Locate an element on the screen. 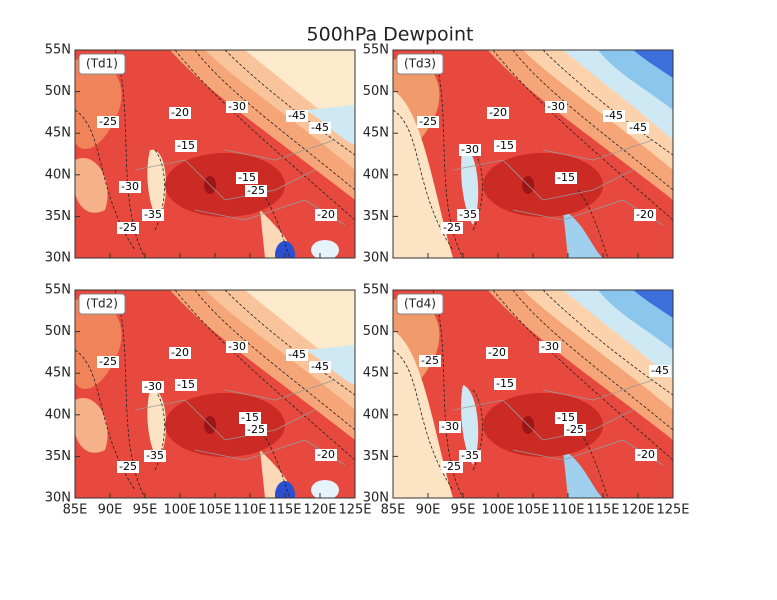 The height and width of the screenshot is (600, 777). lat-tick-label: 55N is located at coordinates (58, 50).